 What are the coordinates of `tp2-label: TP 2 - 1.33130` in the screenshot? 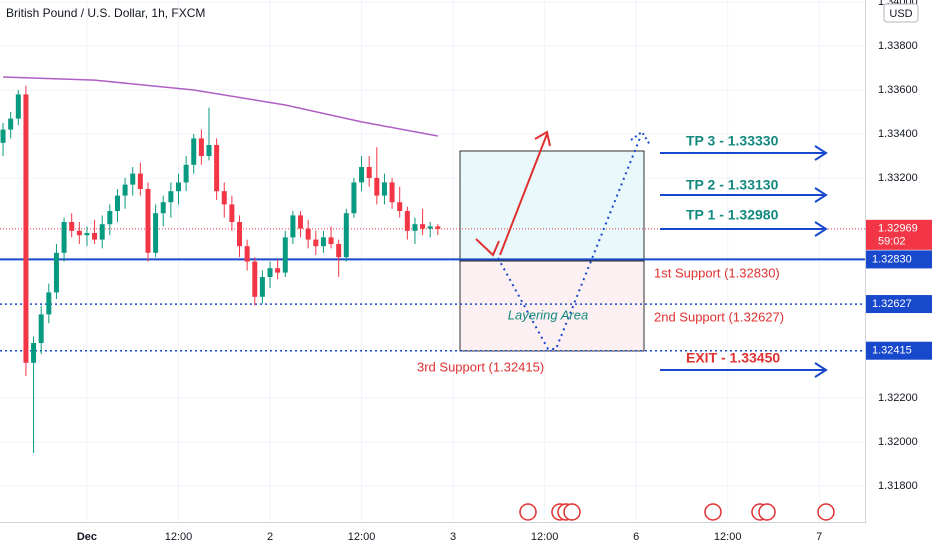 It's located at (732, 185).